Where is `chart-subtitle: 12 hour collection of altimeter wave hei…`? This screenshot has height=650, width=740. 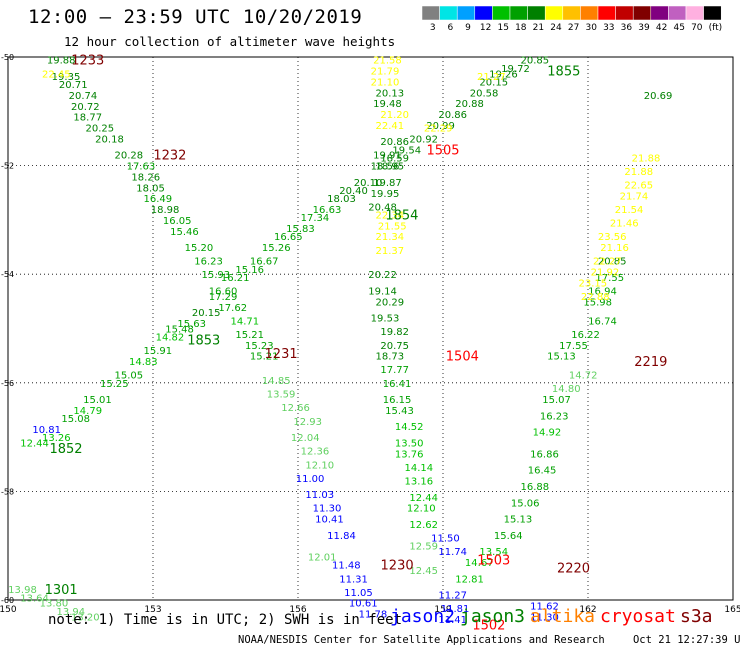
chart-subtitle: 12 hour collection of altimeter wave hei… is located at coordinates (230, 41).